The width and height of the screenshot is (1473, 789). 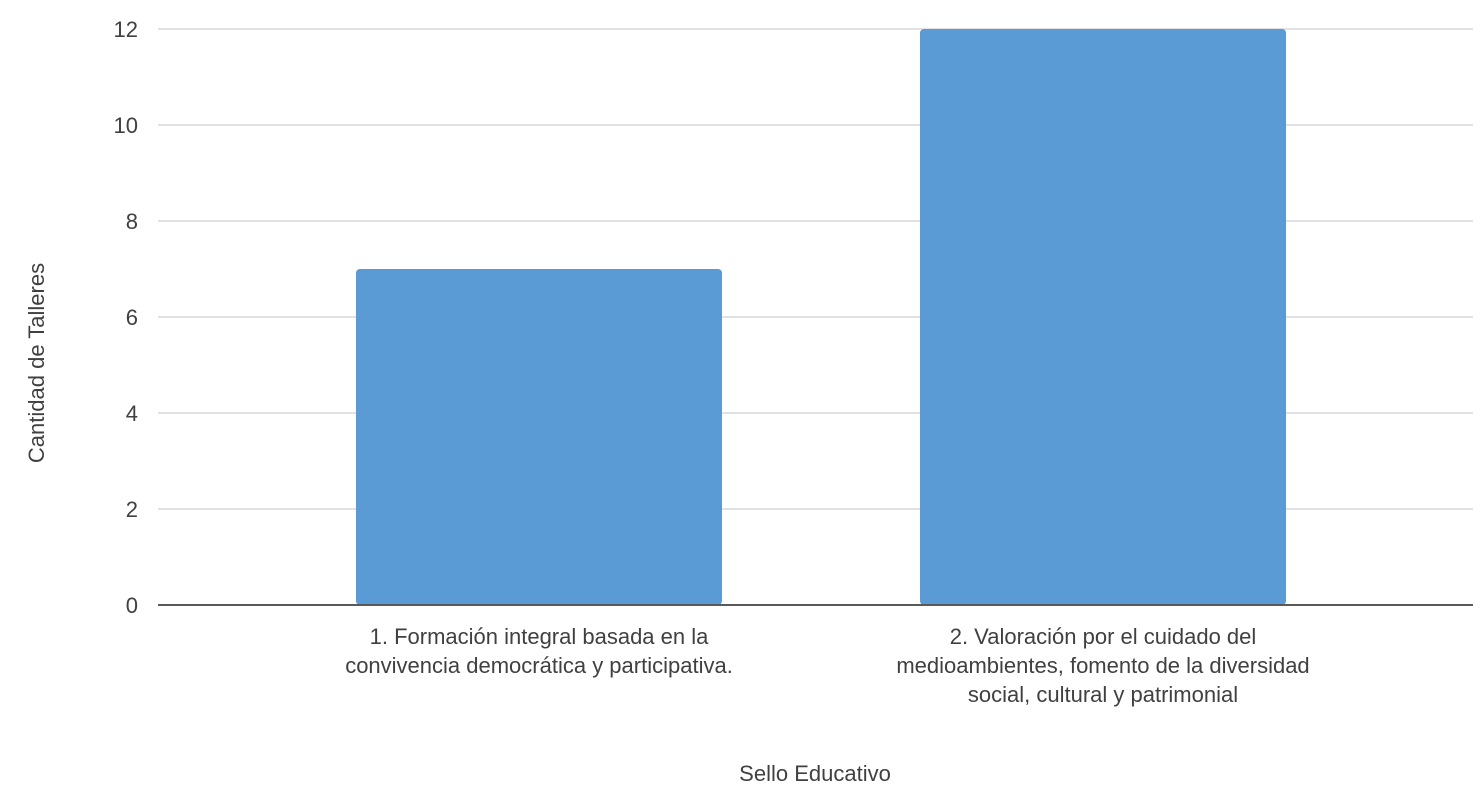 What do you see at coordinates (132, 509) in the screenshot?
I see `y-tick-label: 2` at bounding box center [132, 509].